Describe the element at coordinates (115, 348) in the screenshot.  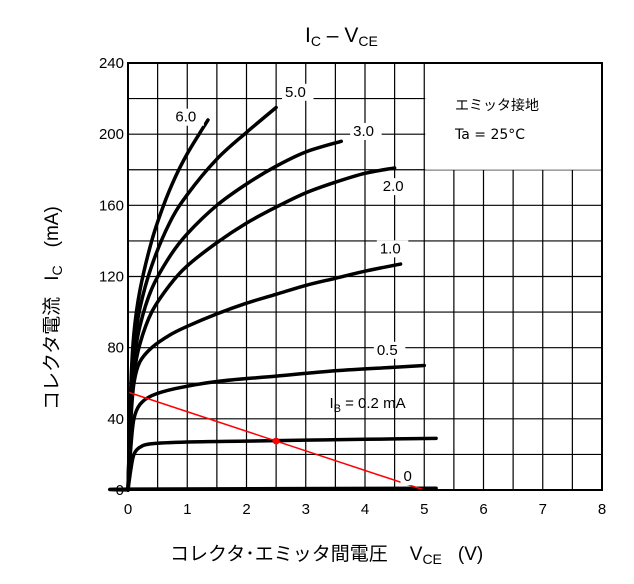
I see `y-tick-label: 80` at that location.